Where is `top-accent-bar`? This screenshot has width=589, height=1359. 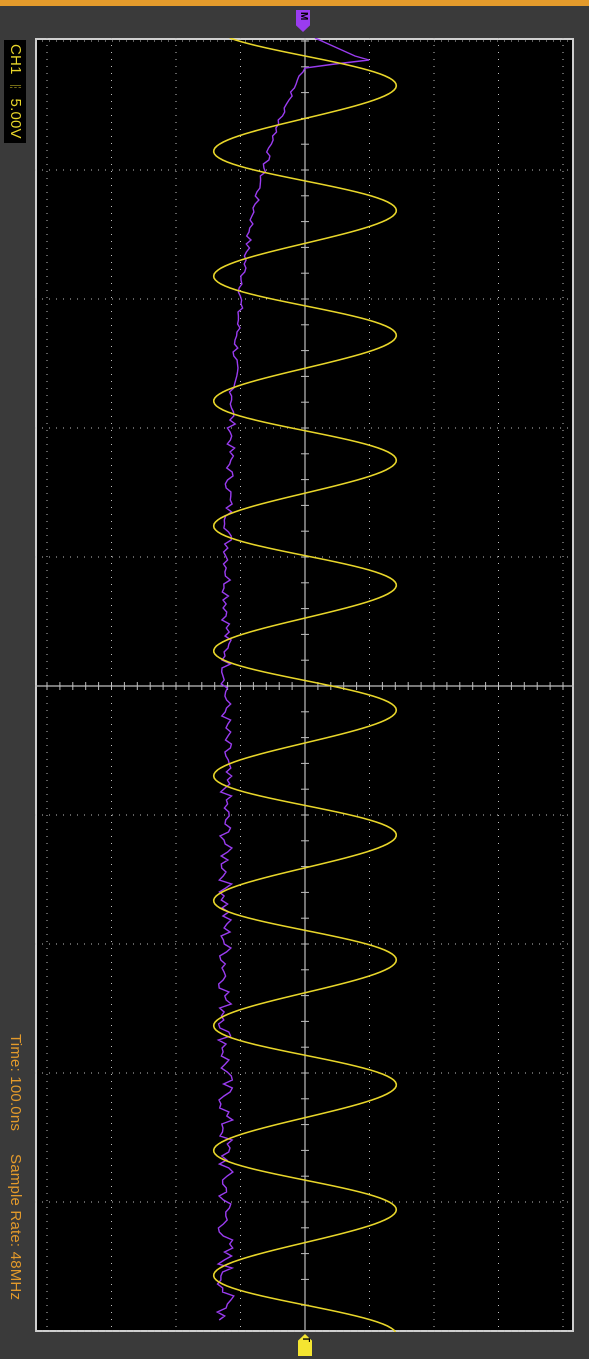 top-accent-bar is located at coordinates (294, 3).